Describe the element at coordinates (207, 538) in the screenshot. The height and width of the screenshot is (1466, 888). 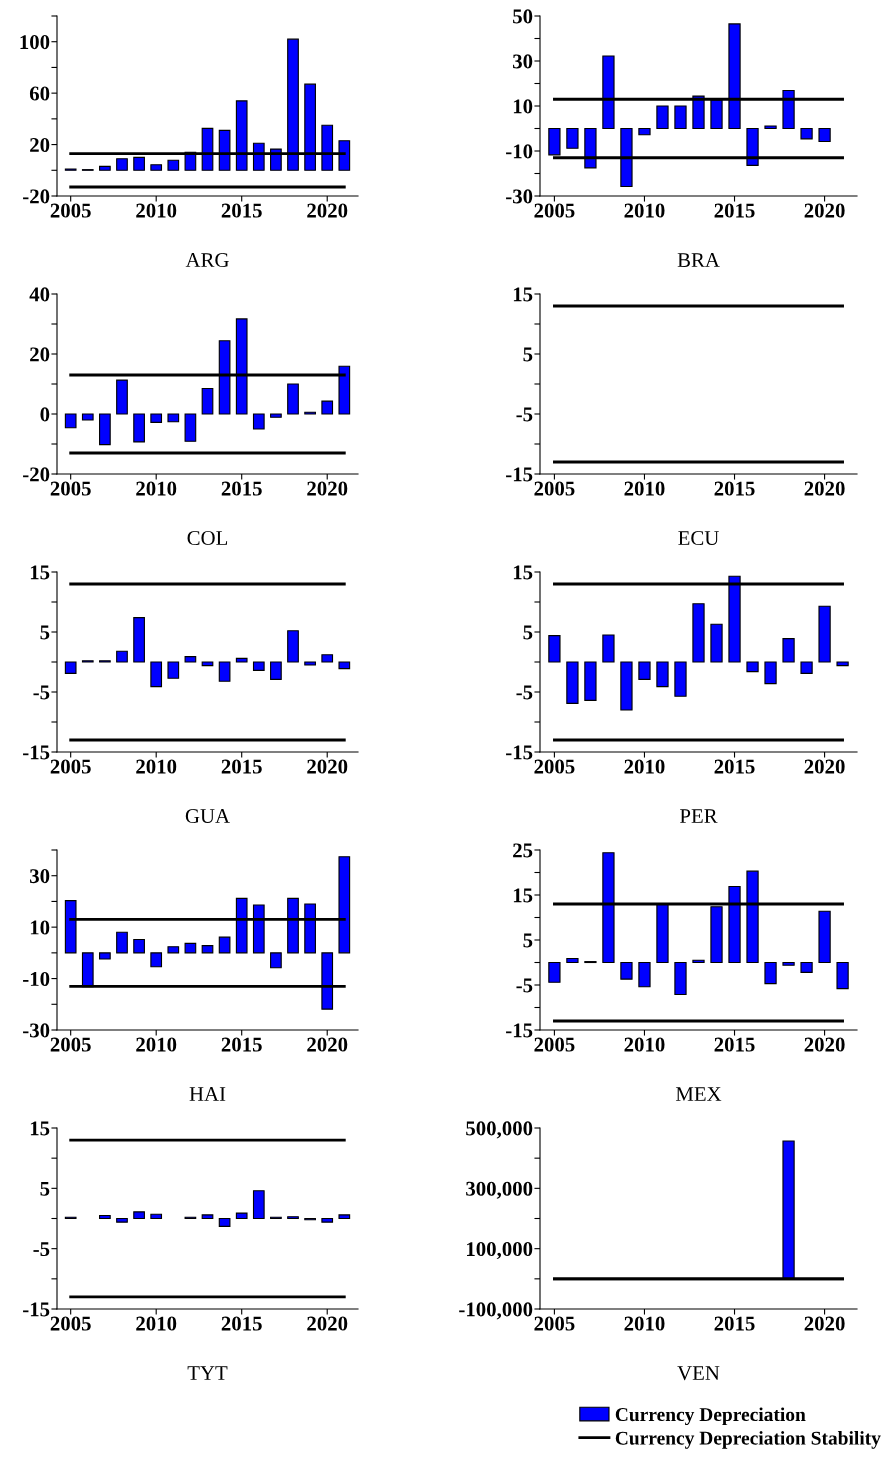
I see `x-axis-title: COL` at that location.